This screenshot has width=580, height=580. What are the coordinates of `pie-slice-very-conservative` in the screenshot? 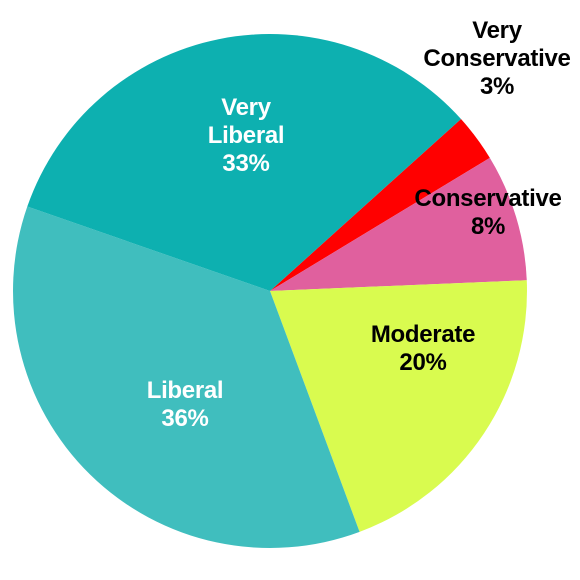 It's located at (380, 205).